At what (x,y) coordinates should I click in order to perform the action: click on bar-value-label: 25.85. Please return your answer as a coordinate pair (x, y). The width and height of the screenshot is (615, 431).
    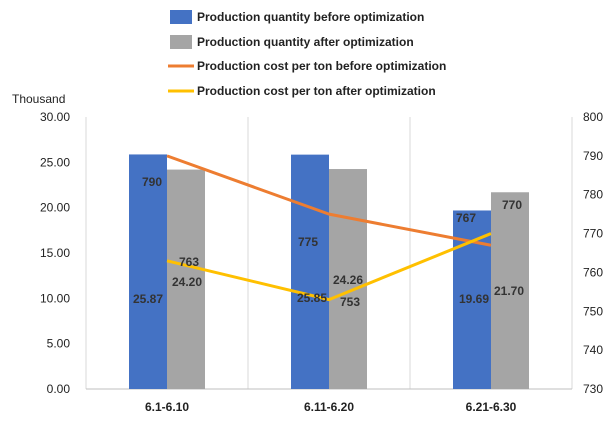
    Looking at the image, I should click on (312, 298).